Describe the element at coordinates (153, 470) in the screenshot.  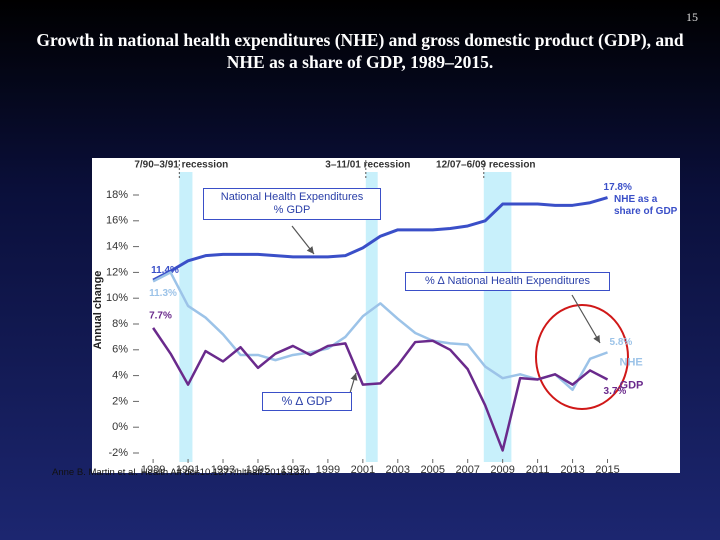
I see `x-tick-label: 1989` at that location.